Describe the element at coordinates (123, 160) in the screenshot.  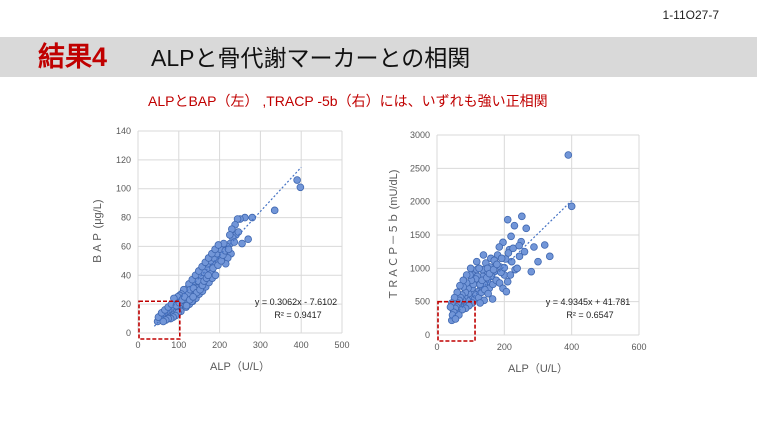
I see `left-y-tick-label: 120` at that location.